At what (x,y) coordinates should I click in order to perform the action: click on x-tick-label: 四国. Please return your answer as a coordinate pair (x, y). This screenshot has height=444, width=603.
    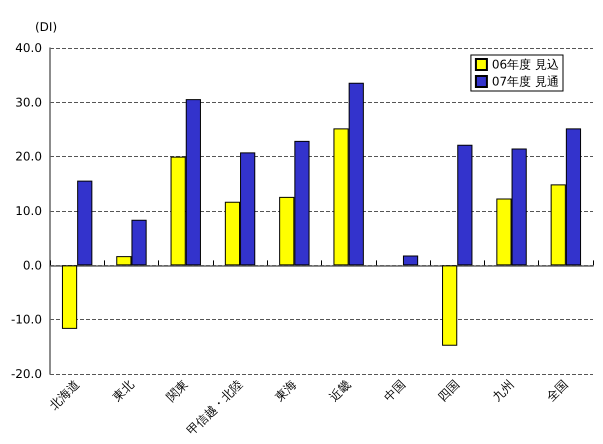
    Looking at the image, I should click on (448, 390).